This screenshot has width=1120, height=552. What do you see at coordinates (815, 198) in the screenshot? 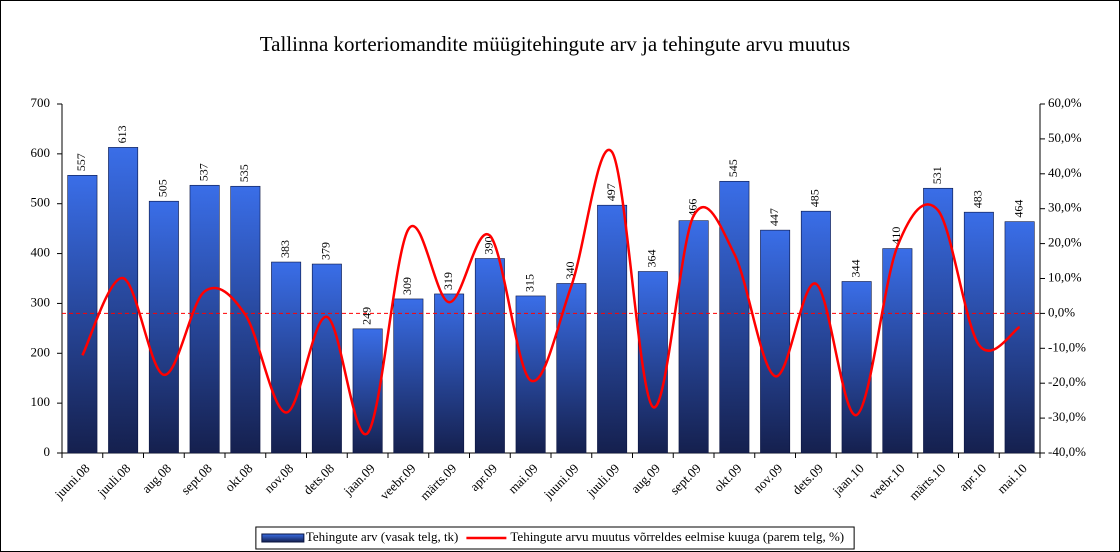
I see `value-label: 485` at bounding box center [815, 198].